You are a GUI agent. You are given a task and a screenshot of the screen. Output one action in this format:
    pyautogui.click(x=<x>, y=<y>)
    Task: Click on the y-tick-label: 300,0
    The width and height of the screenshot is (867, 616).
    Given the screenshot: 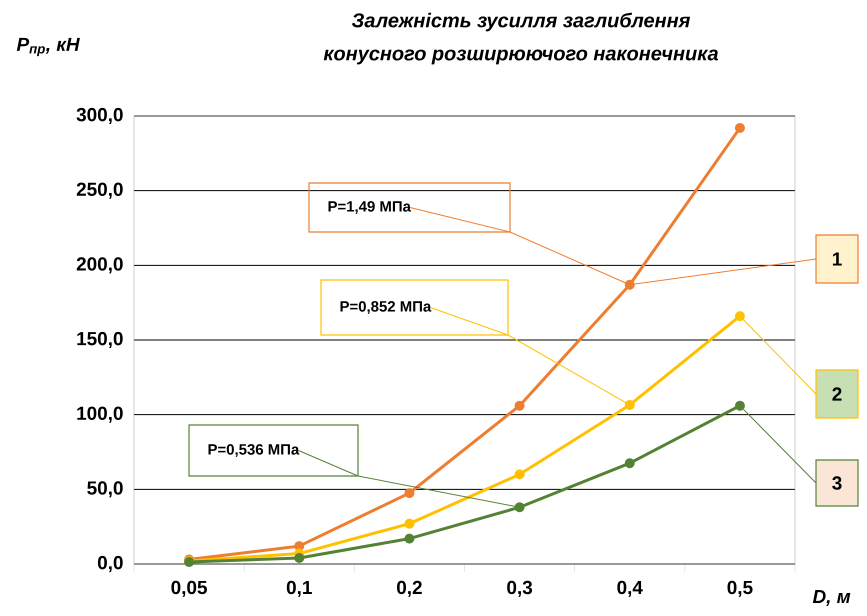 What is the action you would take?
    pyautogui.click(x=99, y=116)
    